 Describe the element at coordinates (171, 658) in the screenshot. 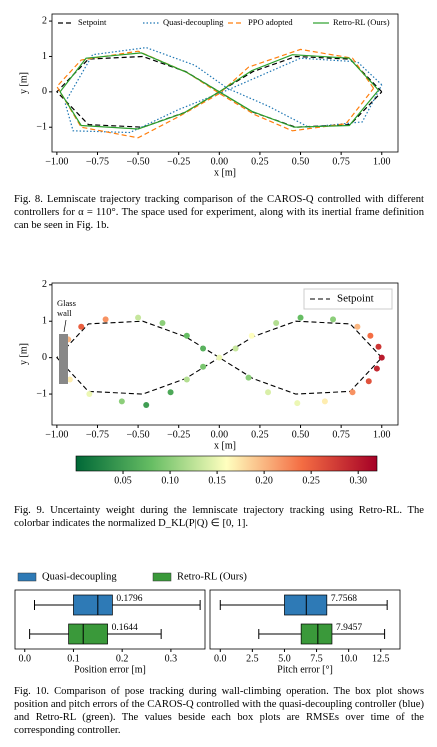

I see `x-tick-label: 0.3` at that location.